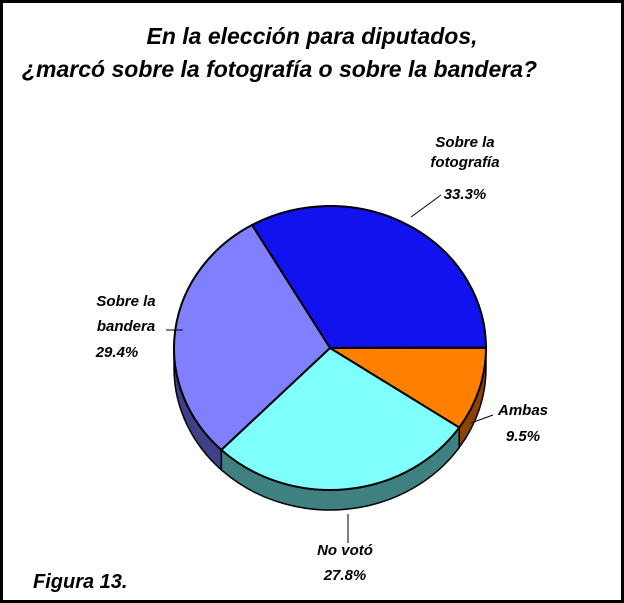  What do you see at coordinates (465, 152) in the screenshot?
I see `slice-label: Sobre la fotografía` at bounding box center [465, 152].